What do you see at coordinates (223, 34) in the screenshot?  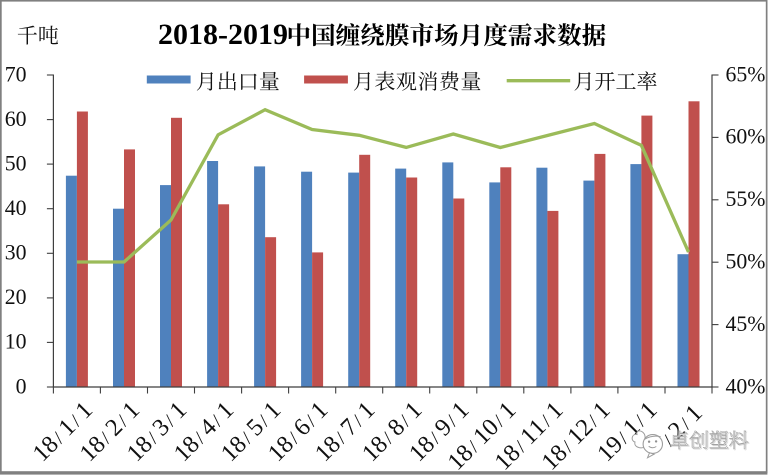 I see `svg-text: 2018-2019` at bounding box center [223, 34].